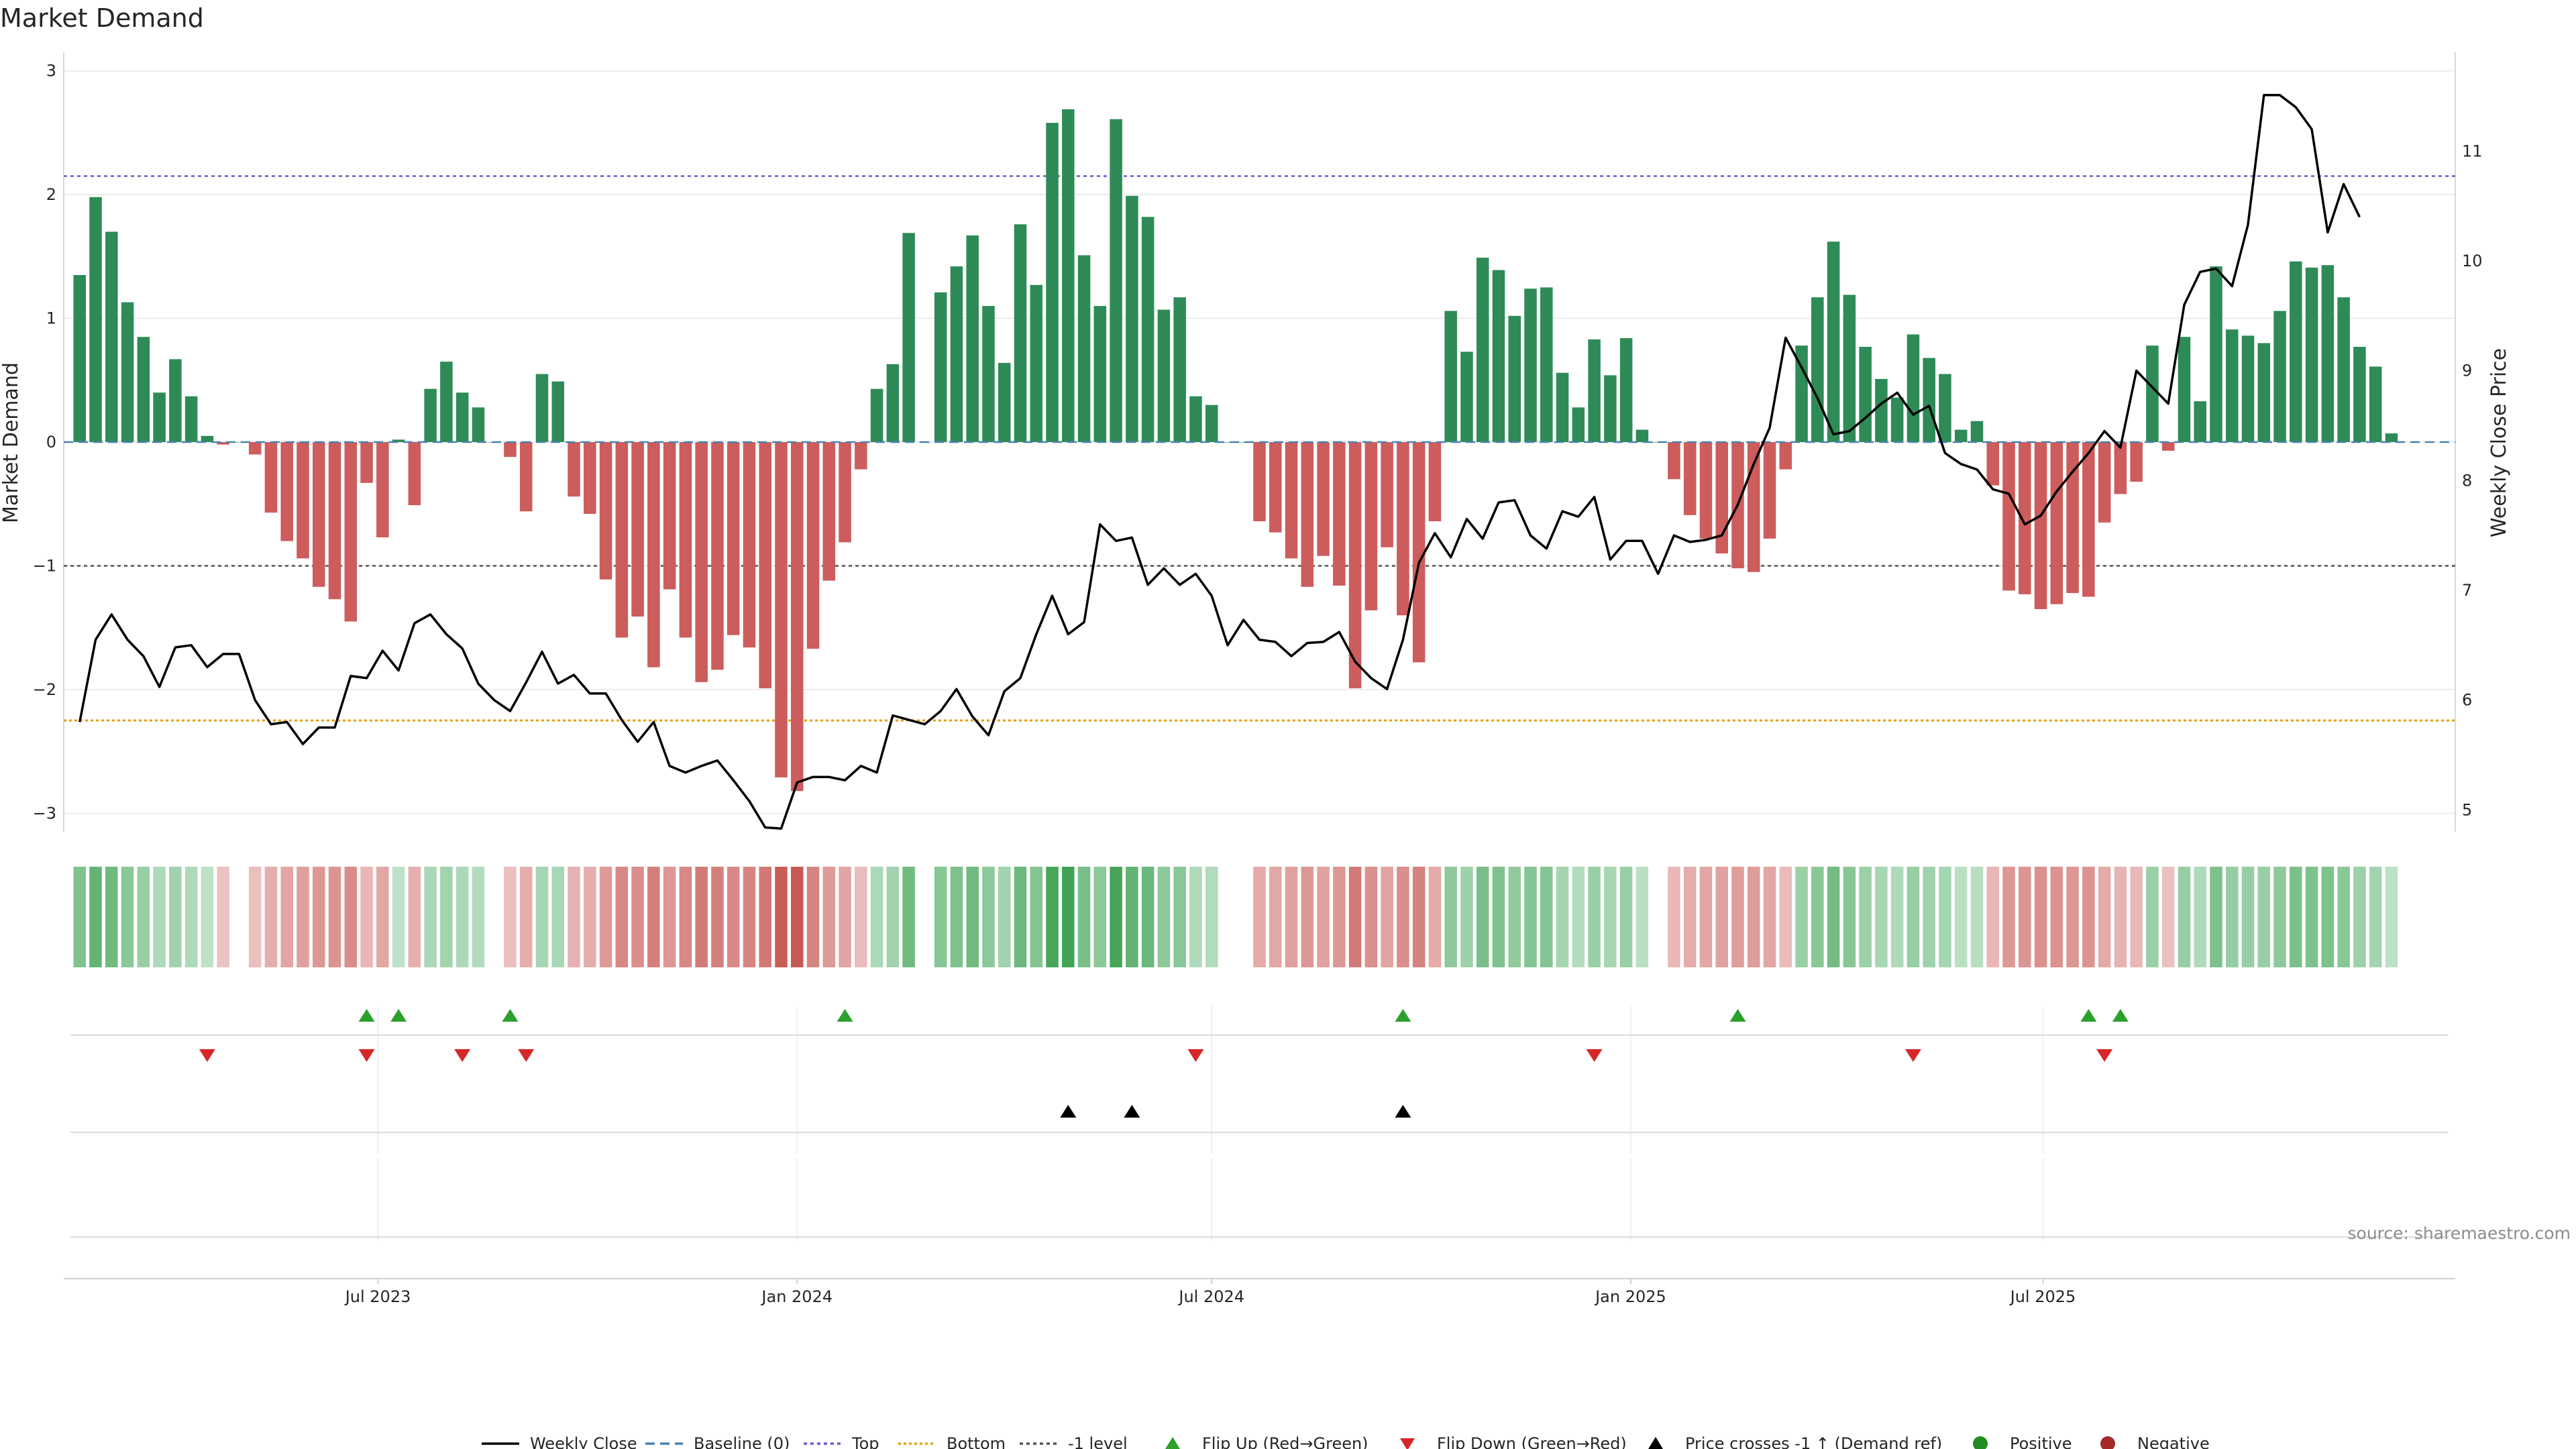 This screenshot has height=1449, width=2576. What do you see at coordinates (1132, 1111) in the screenshot?
I see `price-cross-marker` at bounding box center [1132, 1111].